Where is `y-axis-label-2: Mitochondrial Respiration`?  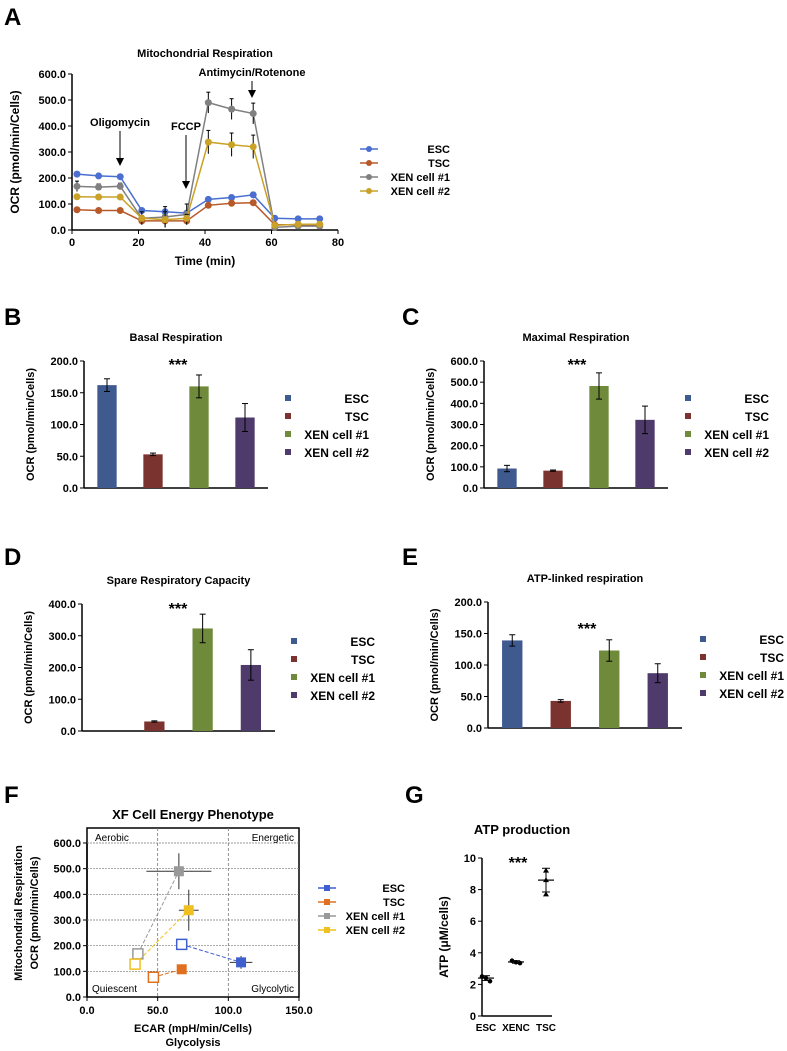 y-axis-label-2: Mitochondrial Respiration is located at coordinates (19, 913).